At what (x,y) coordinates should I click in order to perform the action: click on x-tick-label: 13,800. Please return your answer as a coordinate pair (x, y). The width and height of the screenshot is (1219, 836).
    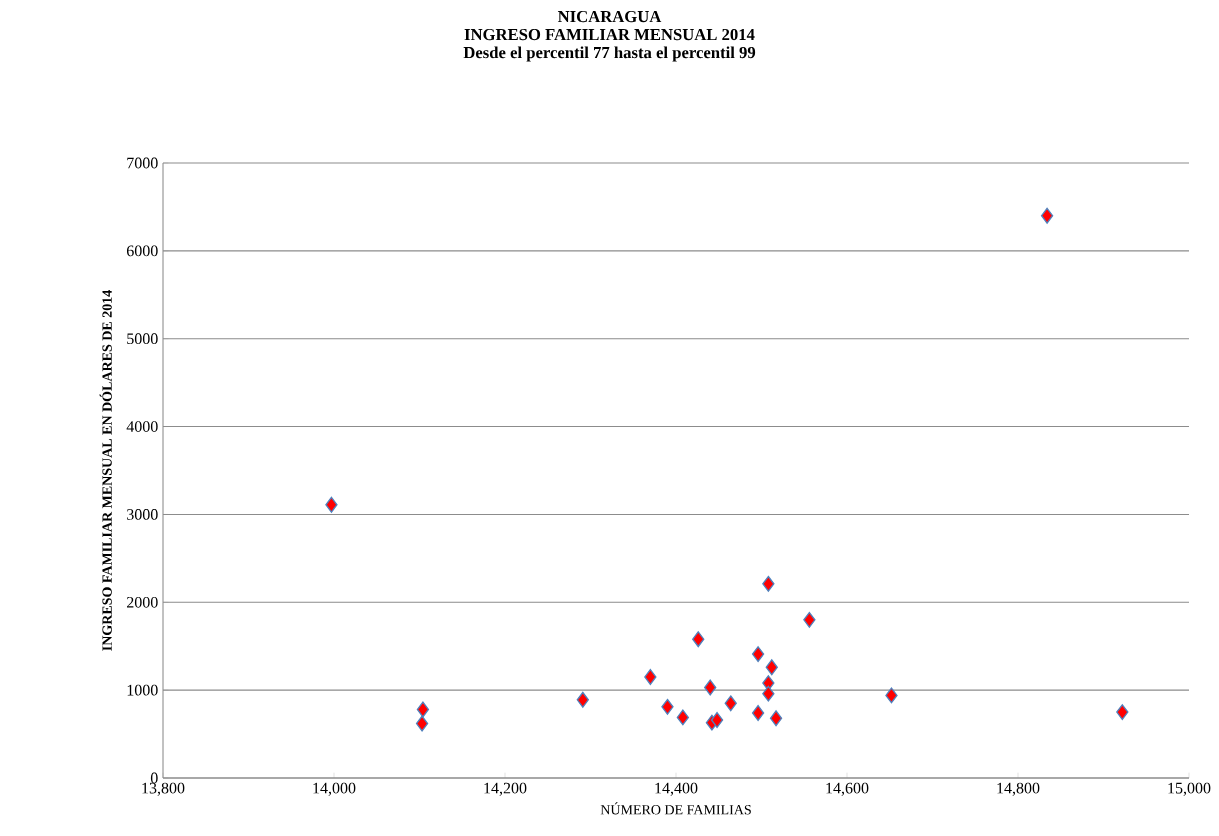
    Looking at the image, I should click on (163, 789).